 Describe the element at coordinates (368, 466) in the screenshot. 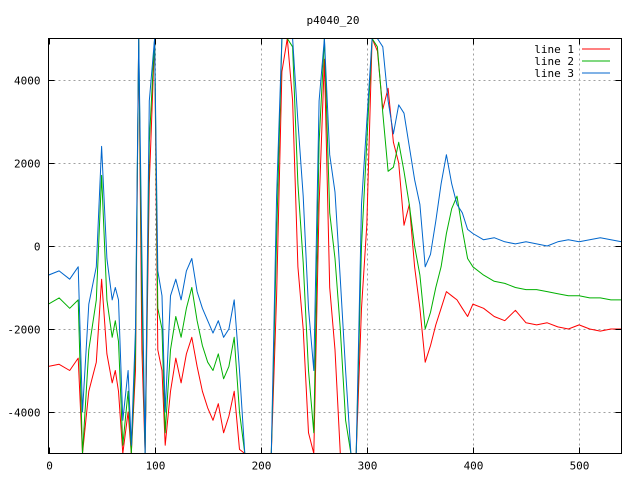

I see `x-tick-label: 300` at that location.